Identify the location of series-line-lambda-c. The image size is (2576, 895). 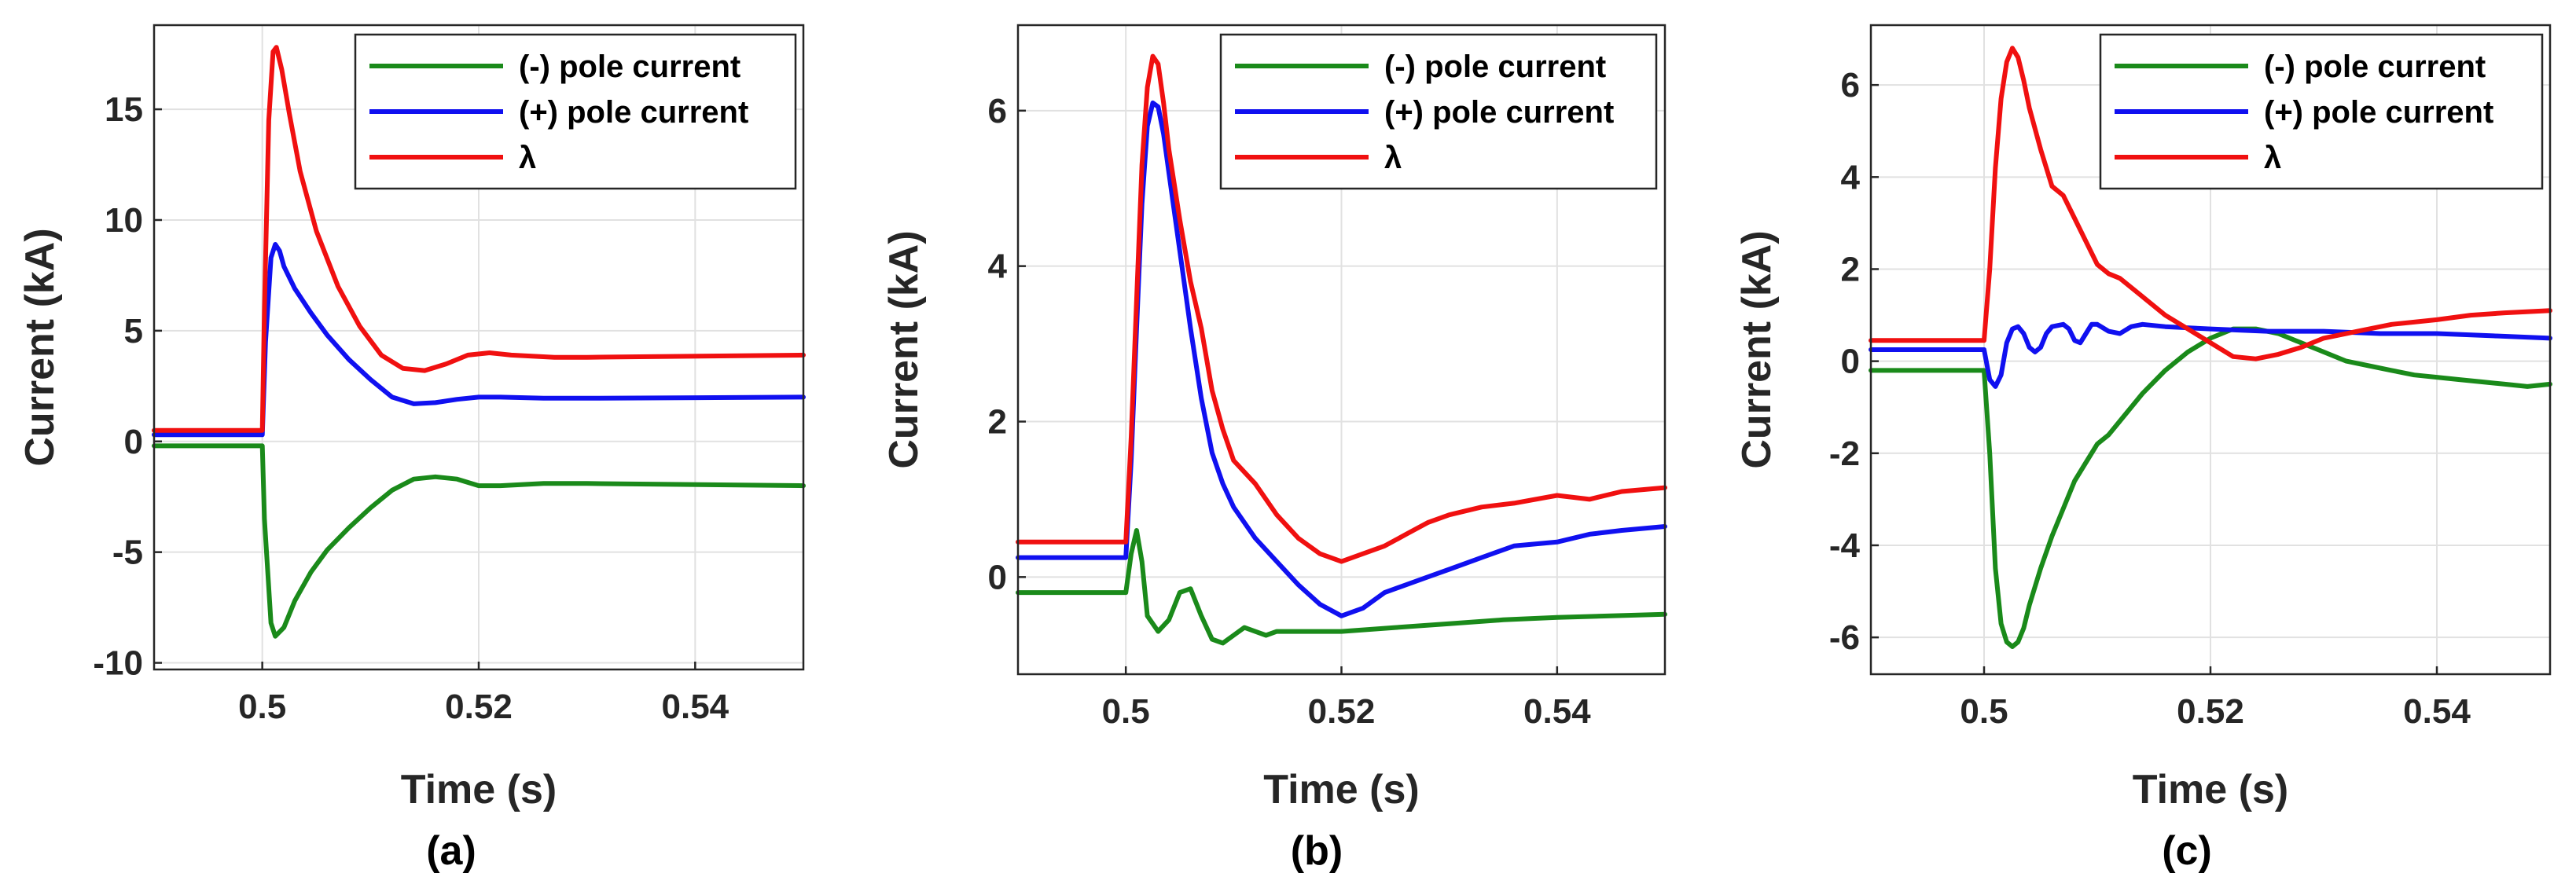
(2210, 203).